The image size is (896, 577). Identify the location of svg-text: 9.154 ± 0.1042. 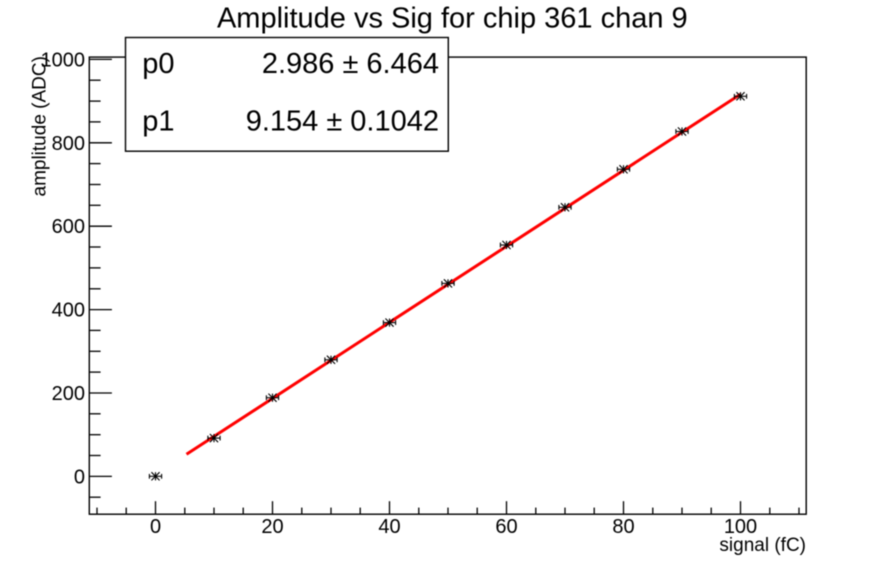
(342, 121).